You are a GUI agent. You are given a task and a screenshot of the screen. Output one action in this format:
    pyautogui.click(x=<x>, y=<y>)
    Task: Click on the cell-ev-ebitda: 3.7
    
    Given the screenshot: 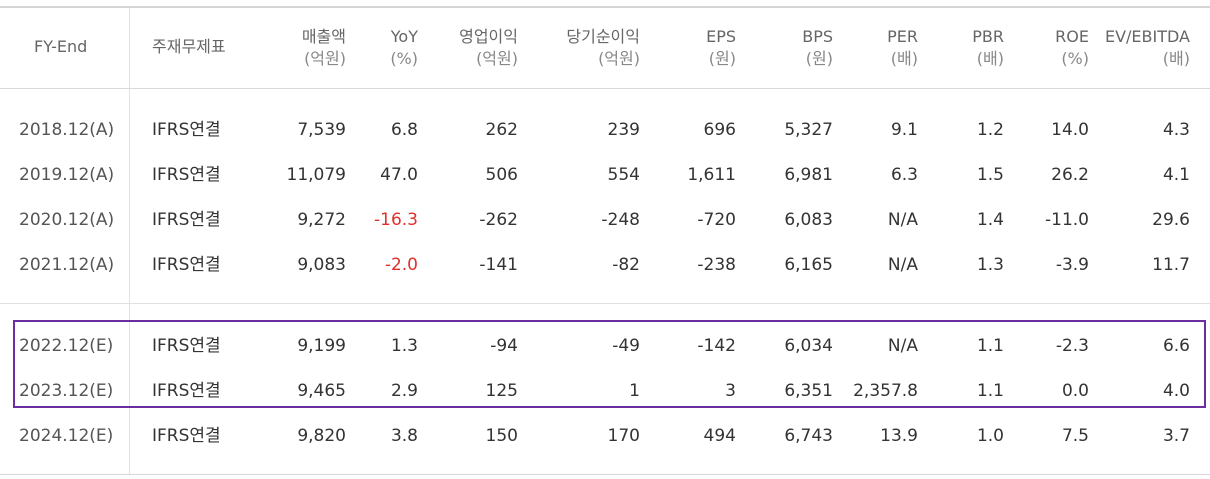 What is the action you would take?
    pyautogui.click(x=1176, y=436)
    